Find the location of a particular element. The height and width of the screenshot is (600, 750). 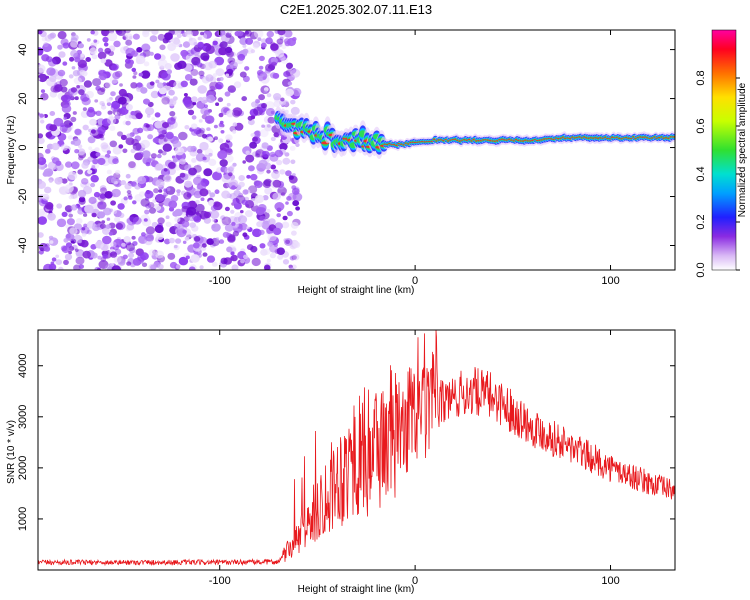

spectrogram-x-tick-label: 0 is located at coordinates (415, 281).